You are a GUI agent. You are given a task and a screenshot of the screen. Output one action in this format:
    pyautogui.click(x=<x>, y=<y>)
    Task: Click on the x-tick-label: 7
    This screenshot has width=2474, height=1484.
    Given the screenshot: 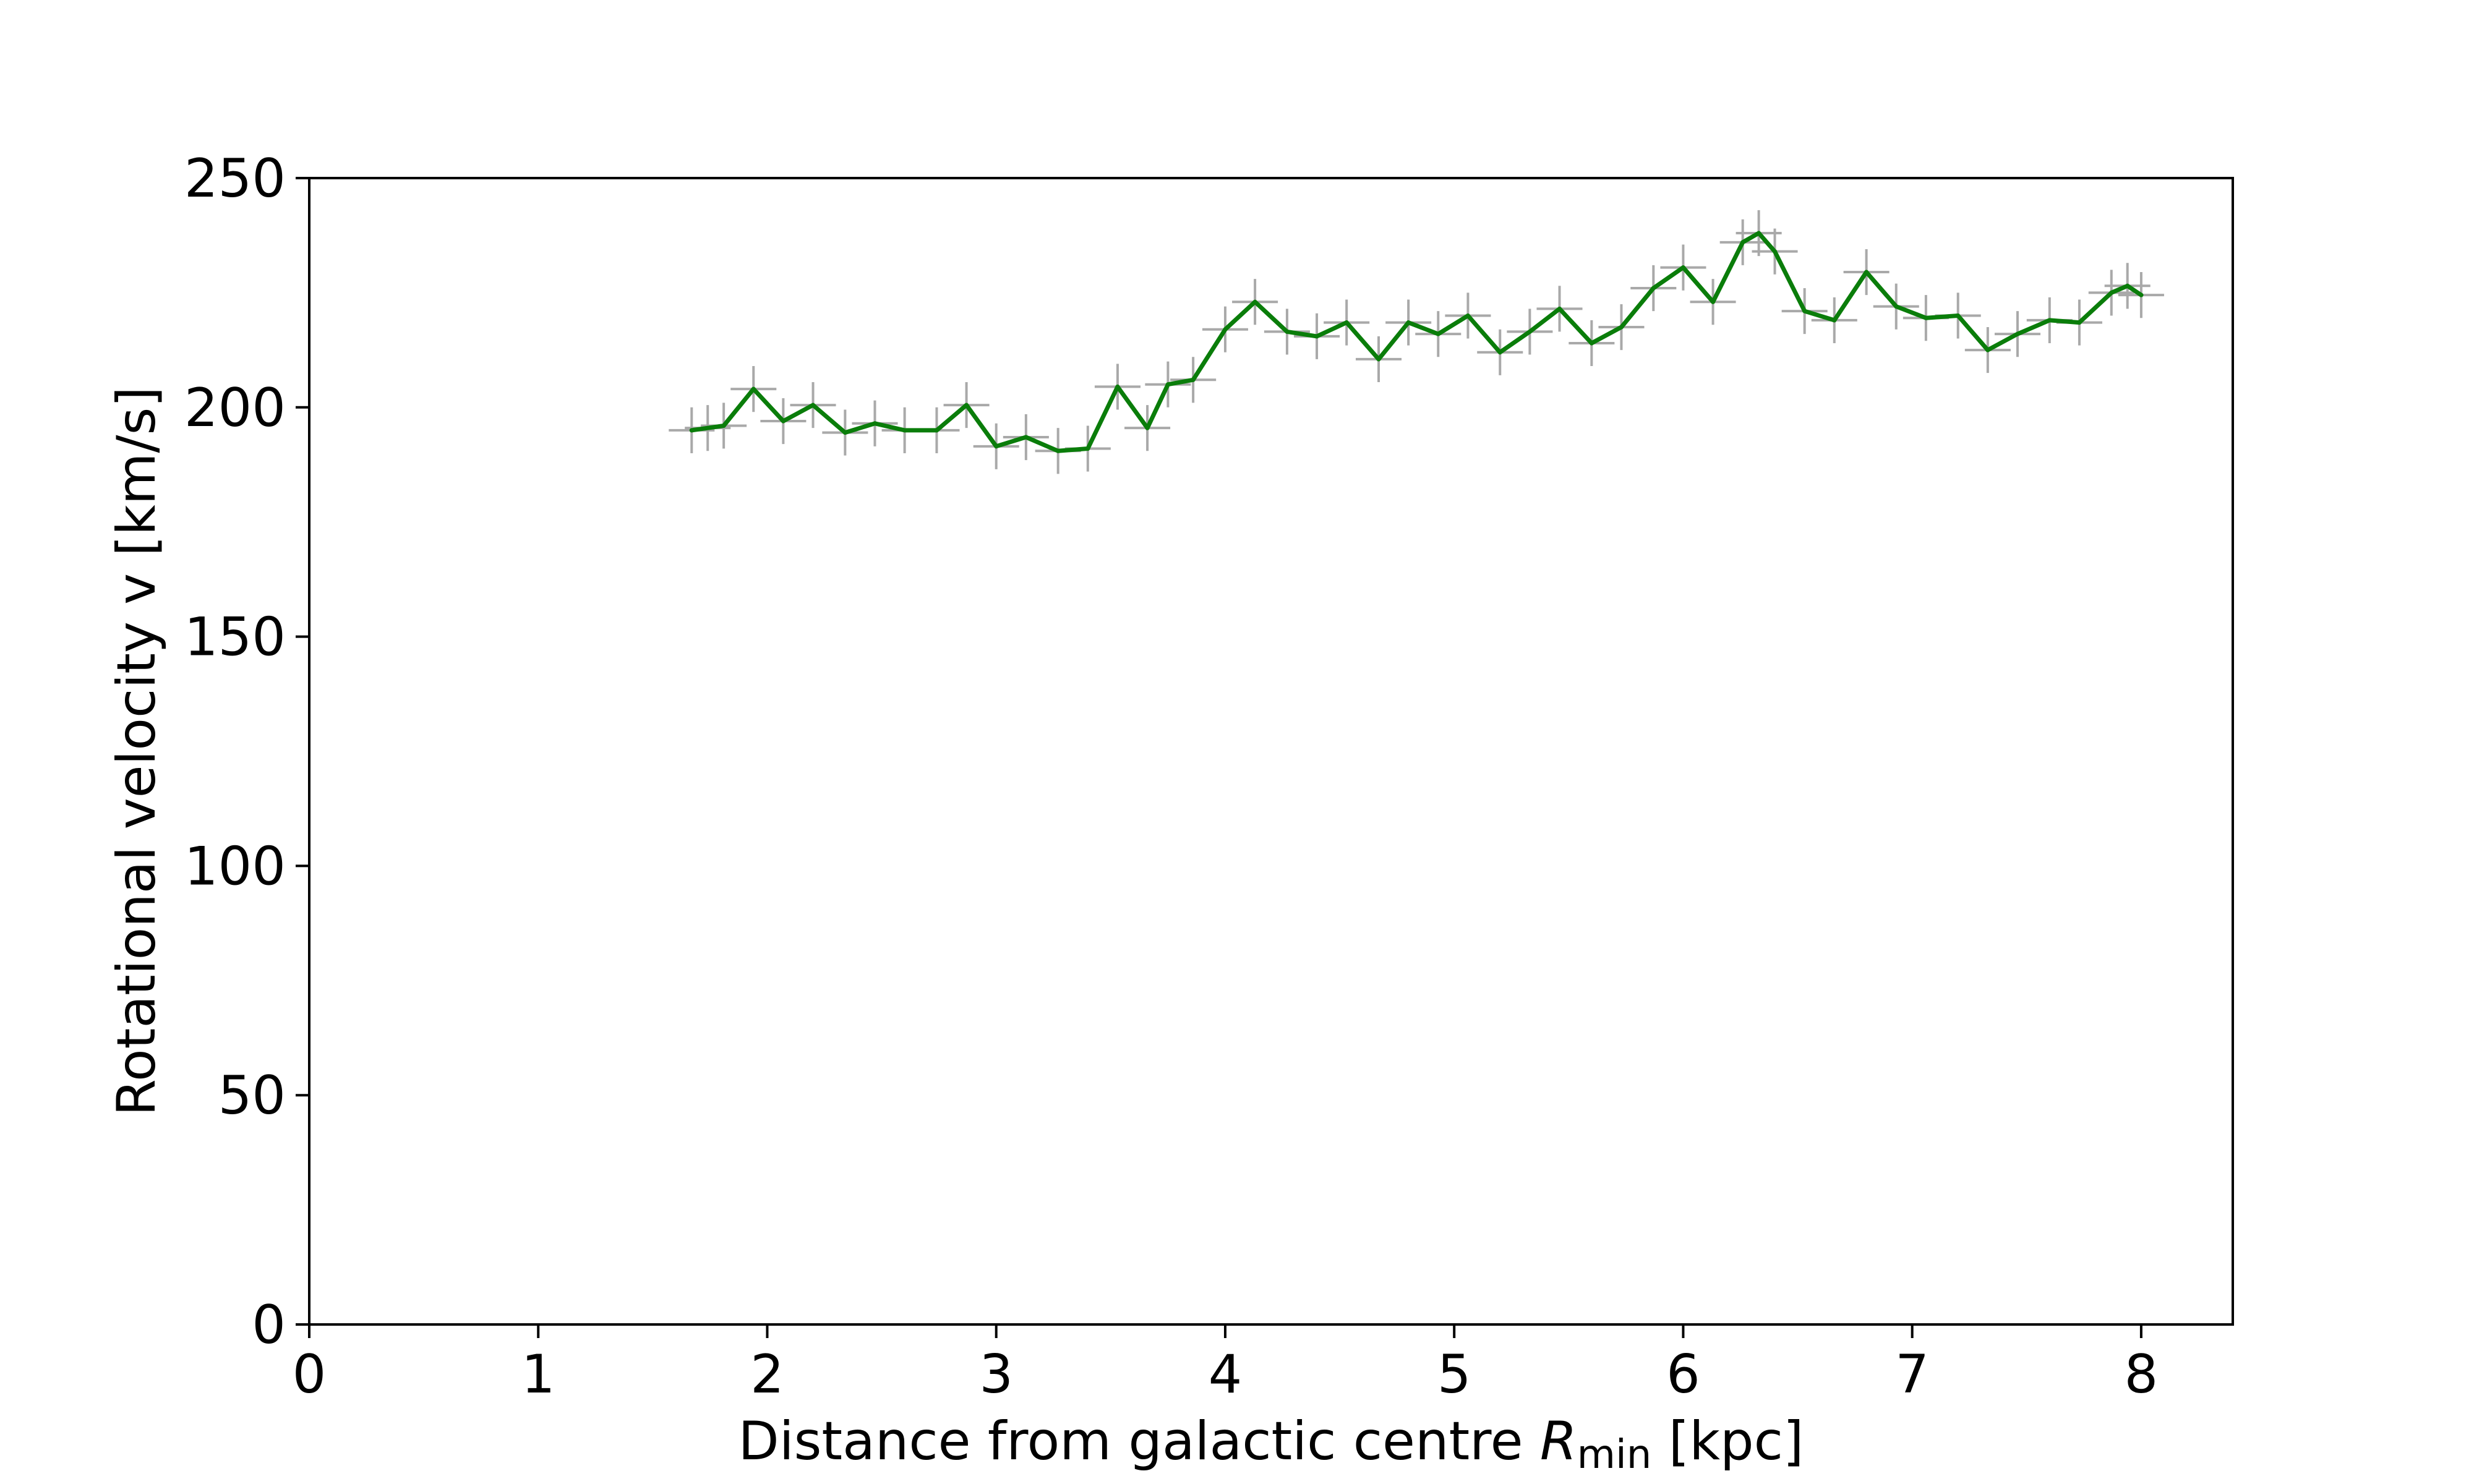 What is the action you would take?
    pyautogui.click(x=1912, y=1374)
    